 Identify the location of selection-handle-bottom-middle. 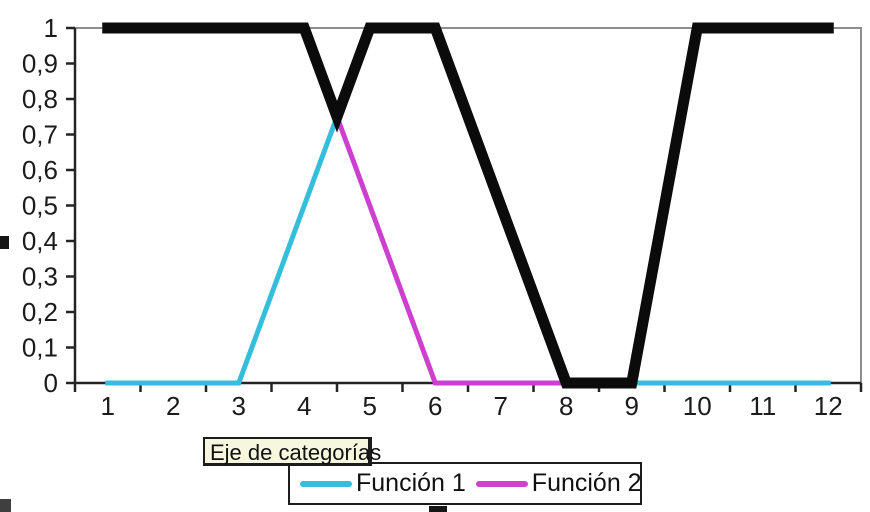
(438, 509).